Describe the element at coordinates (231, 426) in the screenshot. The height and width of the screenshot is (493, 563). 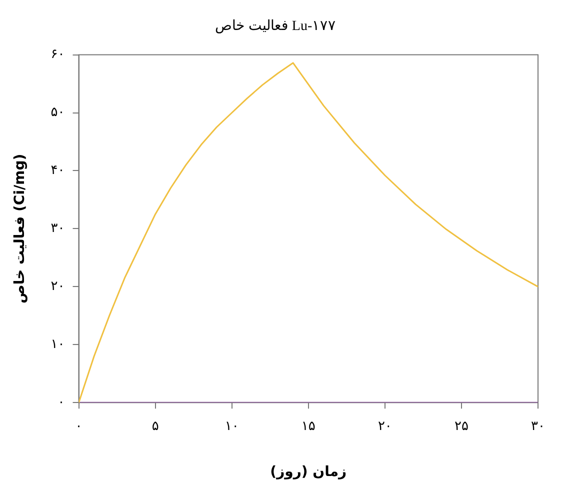
I see `x-tick-label: ۱۰` at that location.